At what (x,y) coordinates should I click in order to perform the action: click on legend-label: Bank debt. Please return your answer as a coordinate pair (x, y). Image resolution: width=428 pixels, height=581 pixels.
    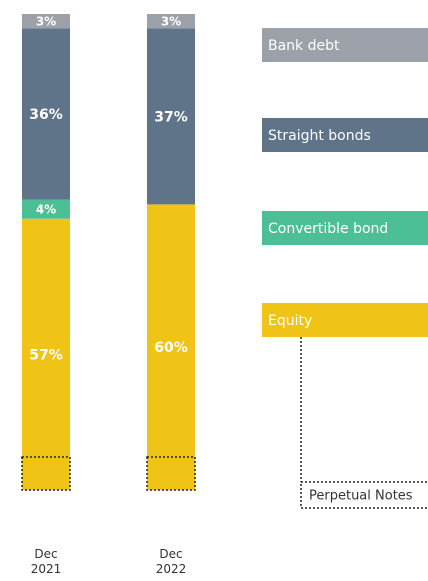
    Looking at the image, I should click on (304, 46).